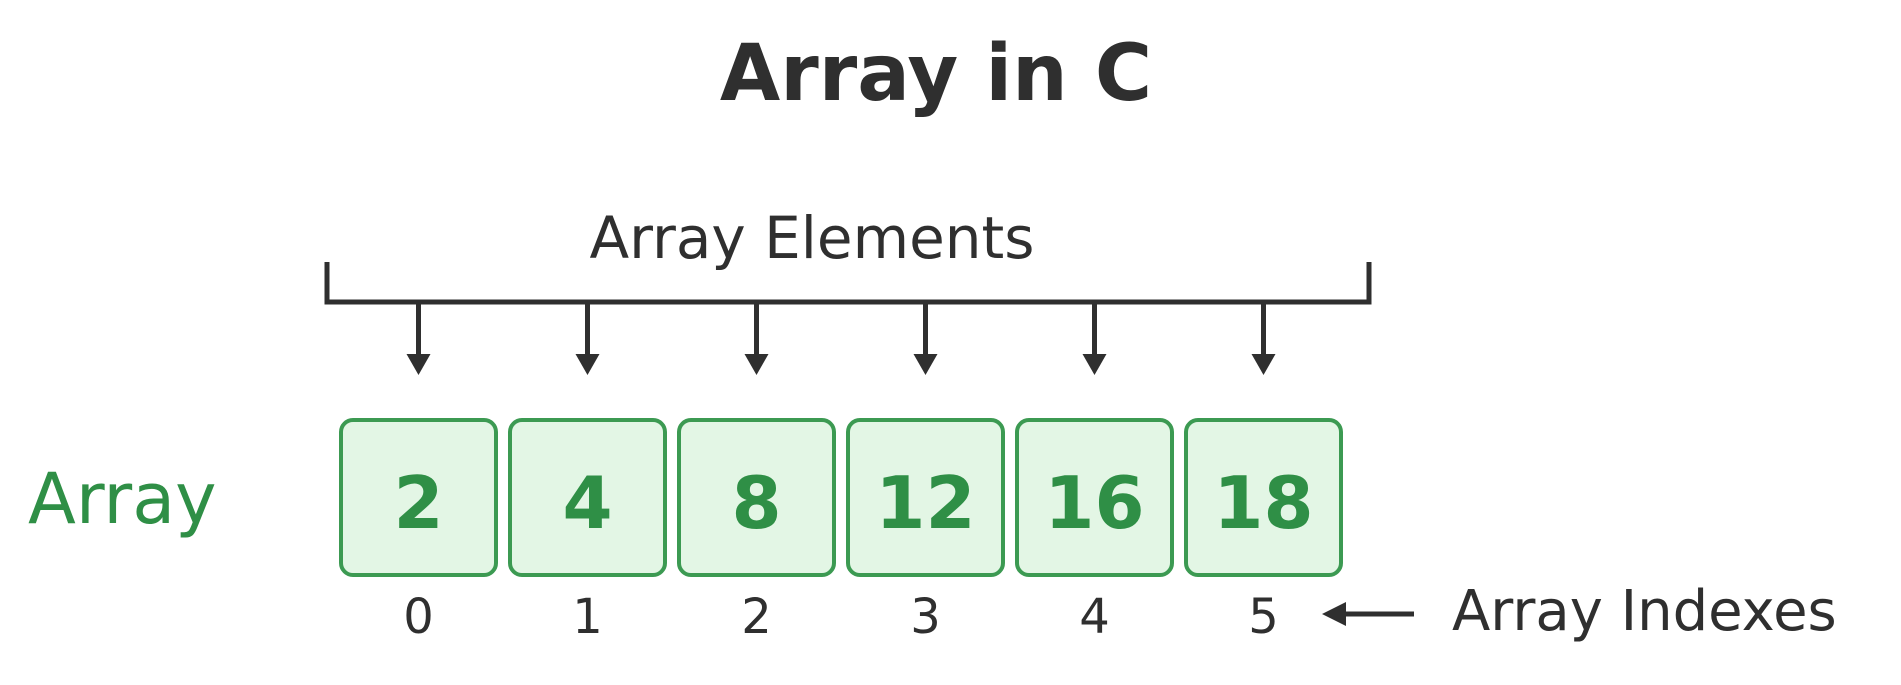  Describe the element at coordinates (1644, 611) in the screenshot. I see `array-indexes-label: Array Indexes` at that location.